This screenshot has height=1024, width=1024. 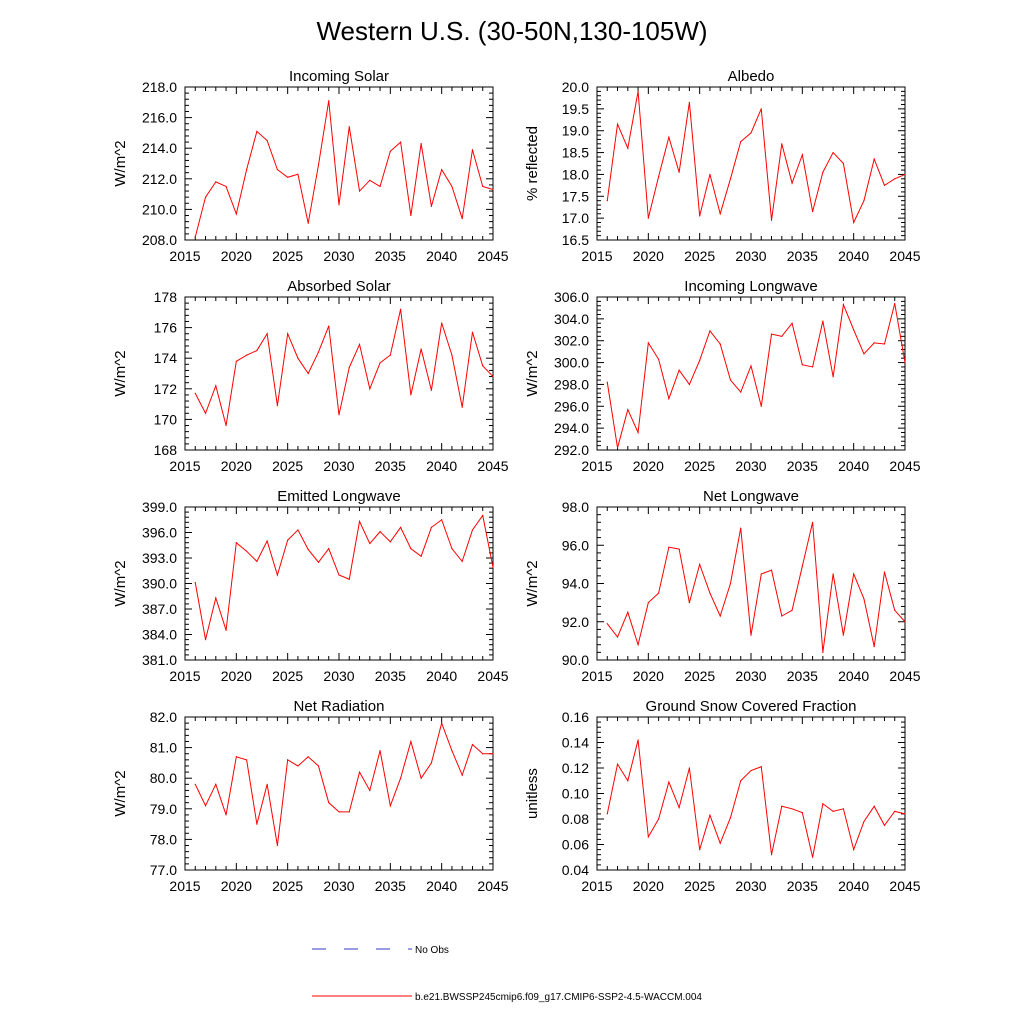 I want to click on x-tick-label: 2040, so click(x=853, y=886).